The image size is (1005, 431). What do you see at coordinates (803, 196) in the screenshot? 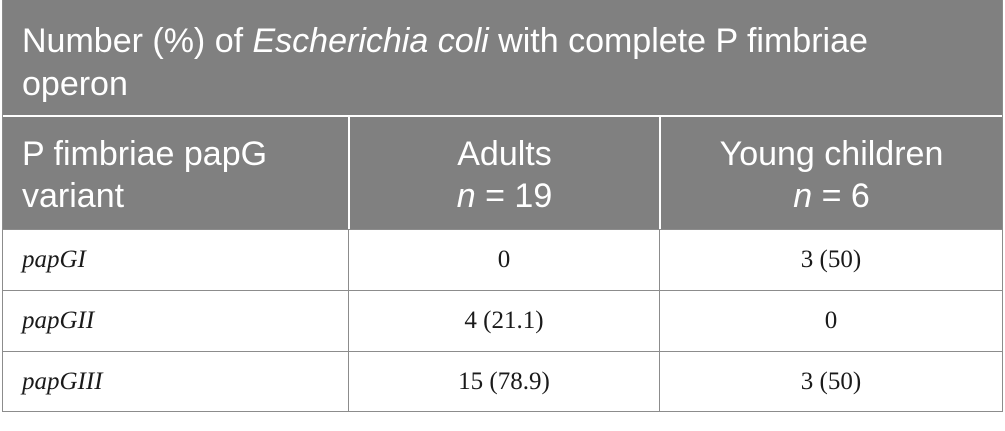
I see `header-children-n-symbol: n` at bounding box center [803, 196].